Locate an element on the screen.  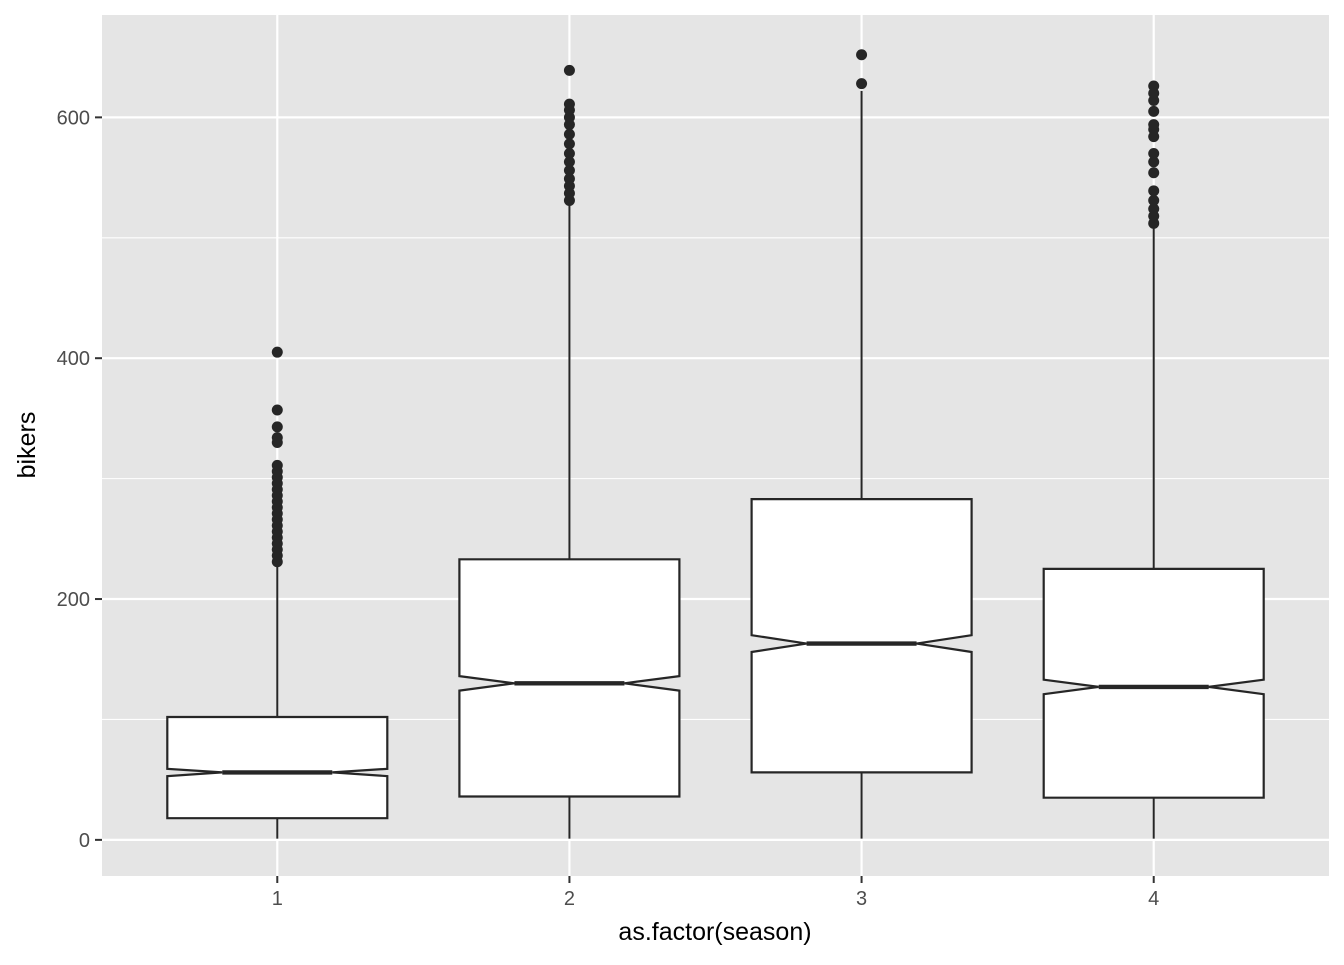
y-tick-label: 600 is located at coordinates (73, 118).